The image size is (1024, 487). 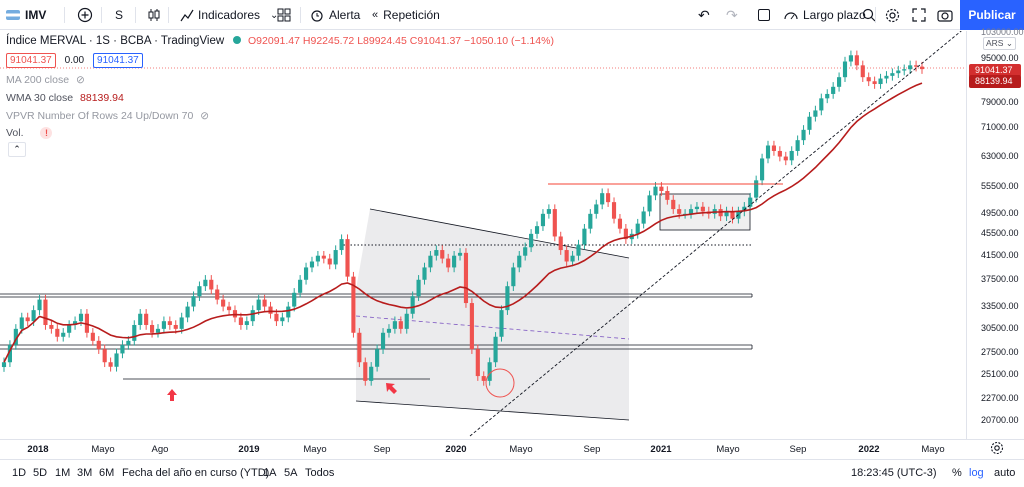 I want to click on redo-button: ↷, so click(x=732, y=15).